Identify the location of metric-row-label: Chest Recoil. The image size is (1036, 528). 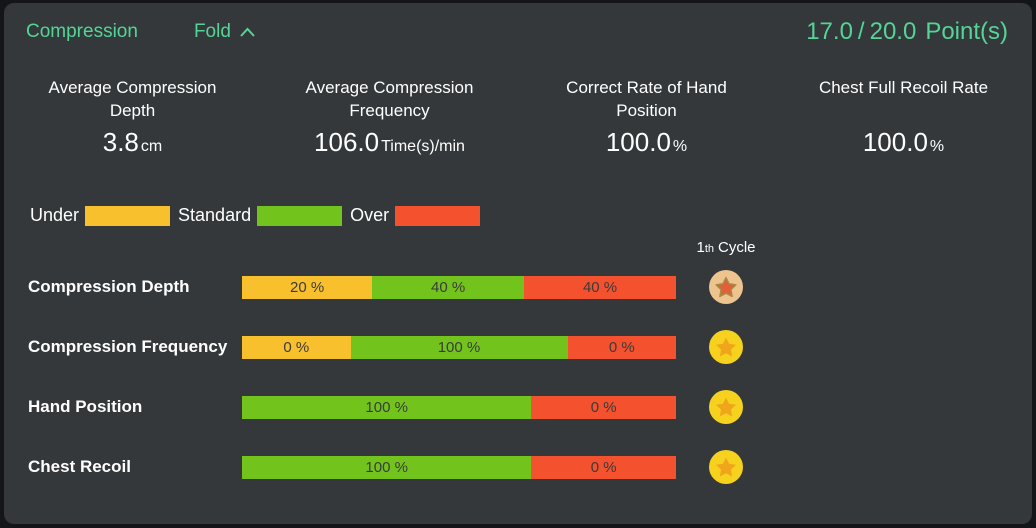
(79, 466).